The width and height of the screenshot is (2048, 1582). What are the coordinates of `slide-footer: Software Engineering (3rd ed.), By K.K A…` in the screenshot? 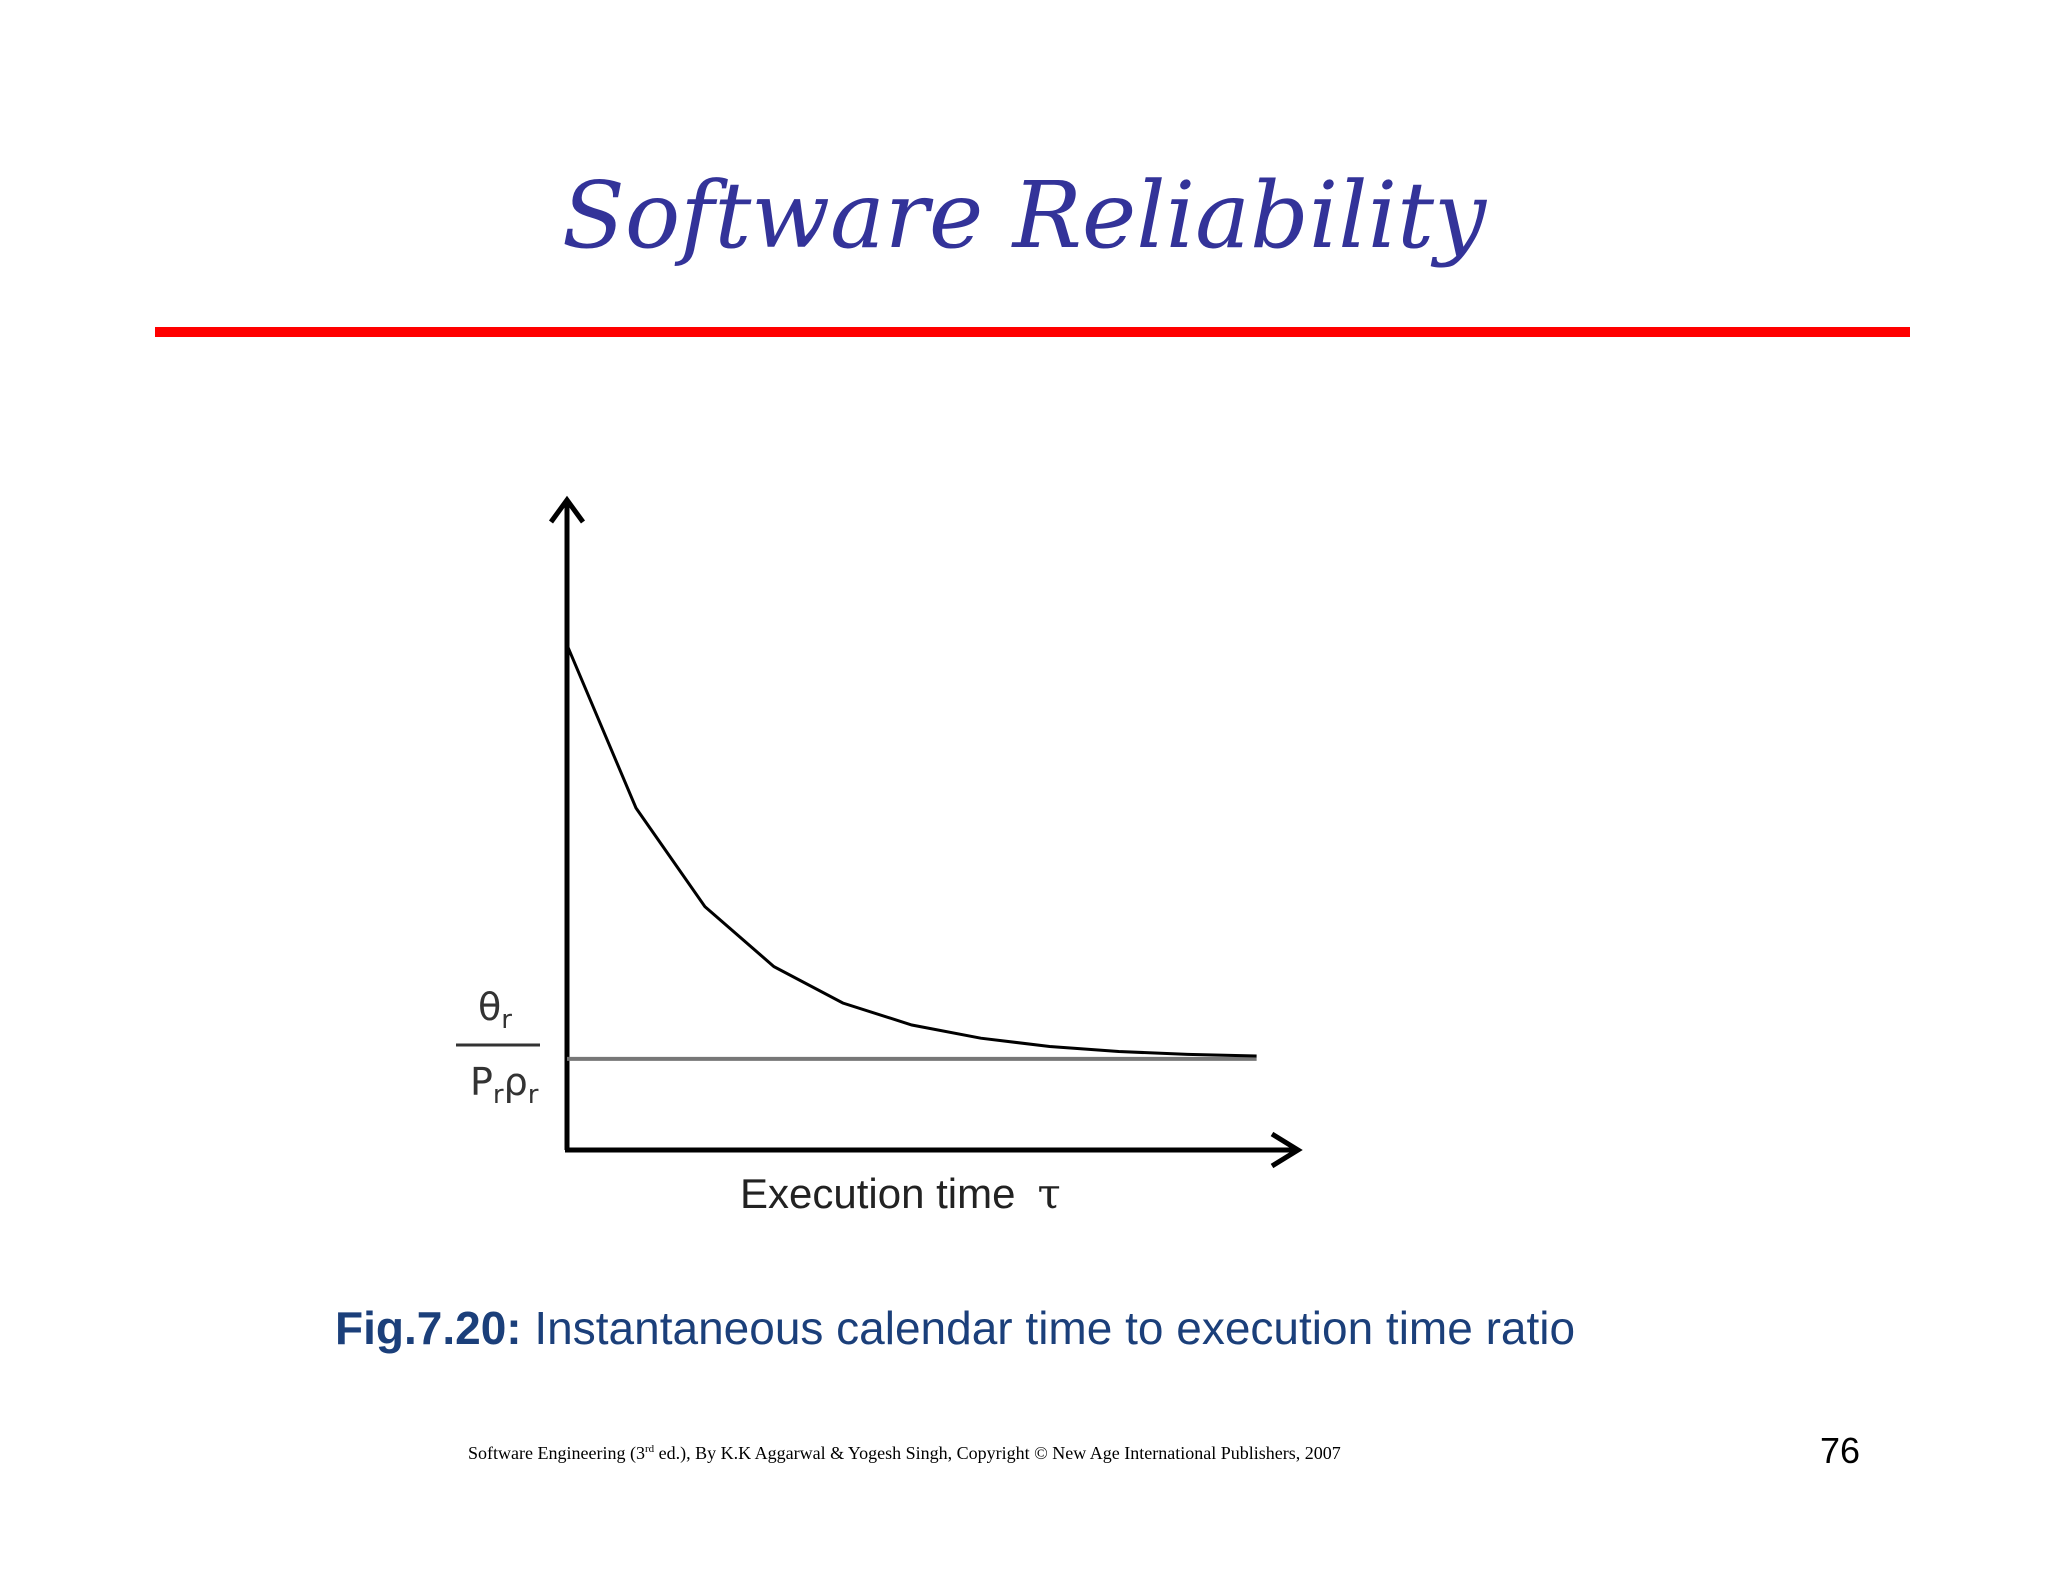 It's located at (904, 1453).